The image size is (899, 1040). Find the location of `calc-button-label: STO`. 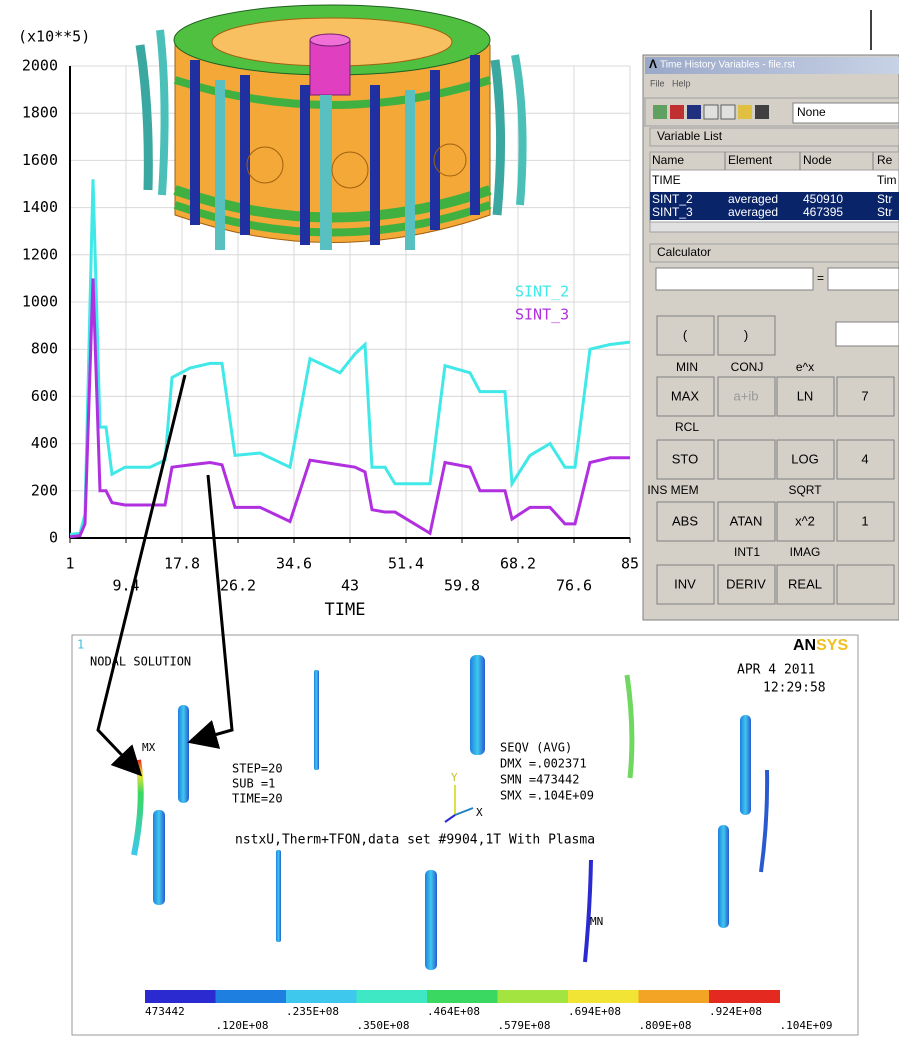

calc-button-label: STO is located at coordinates (685, 458).